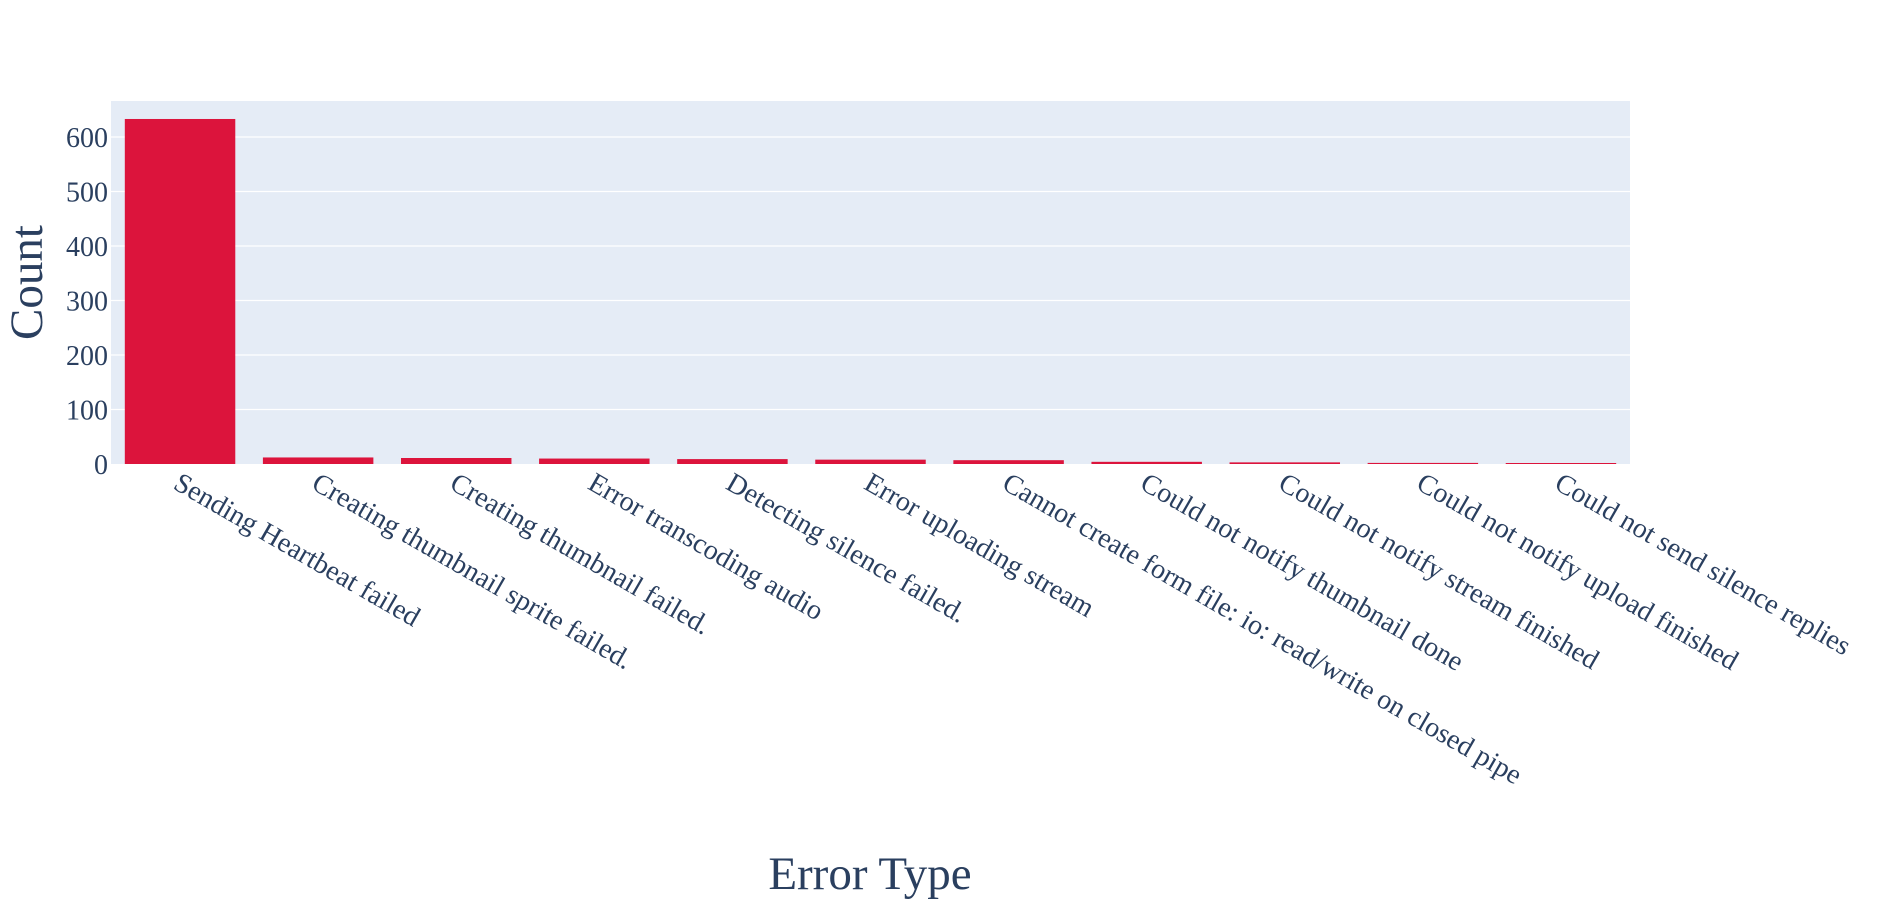 The height and width of the screenshot is (899, 1904). What do you see at coordinates (87, 138) in the screenshot?
I see `y-tick-label: 600` at bounding box center [87, 138].